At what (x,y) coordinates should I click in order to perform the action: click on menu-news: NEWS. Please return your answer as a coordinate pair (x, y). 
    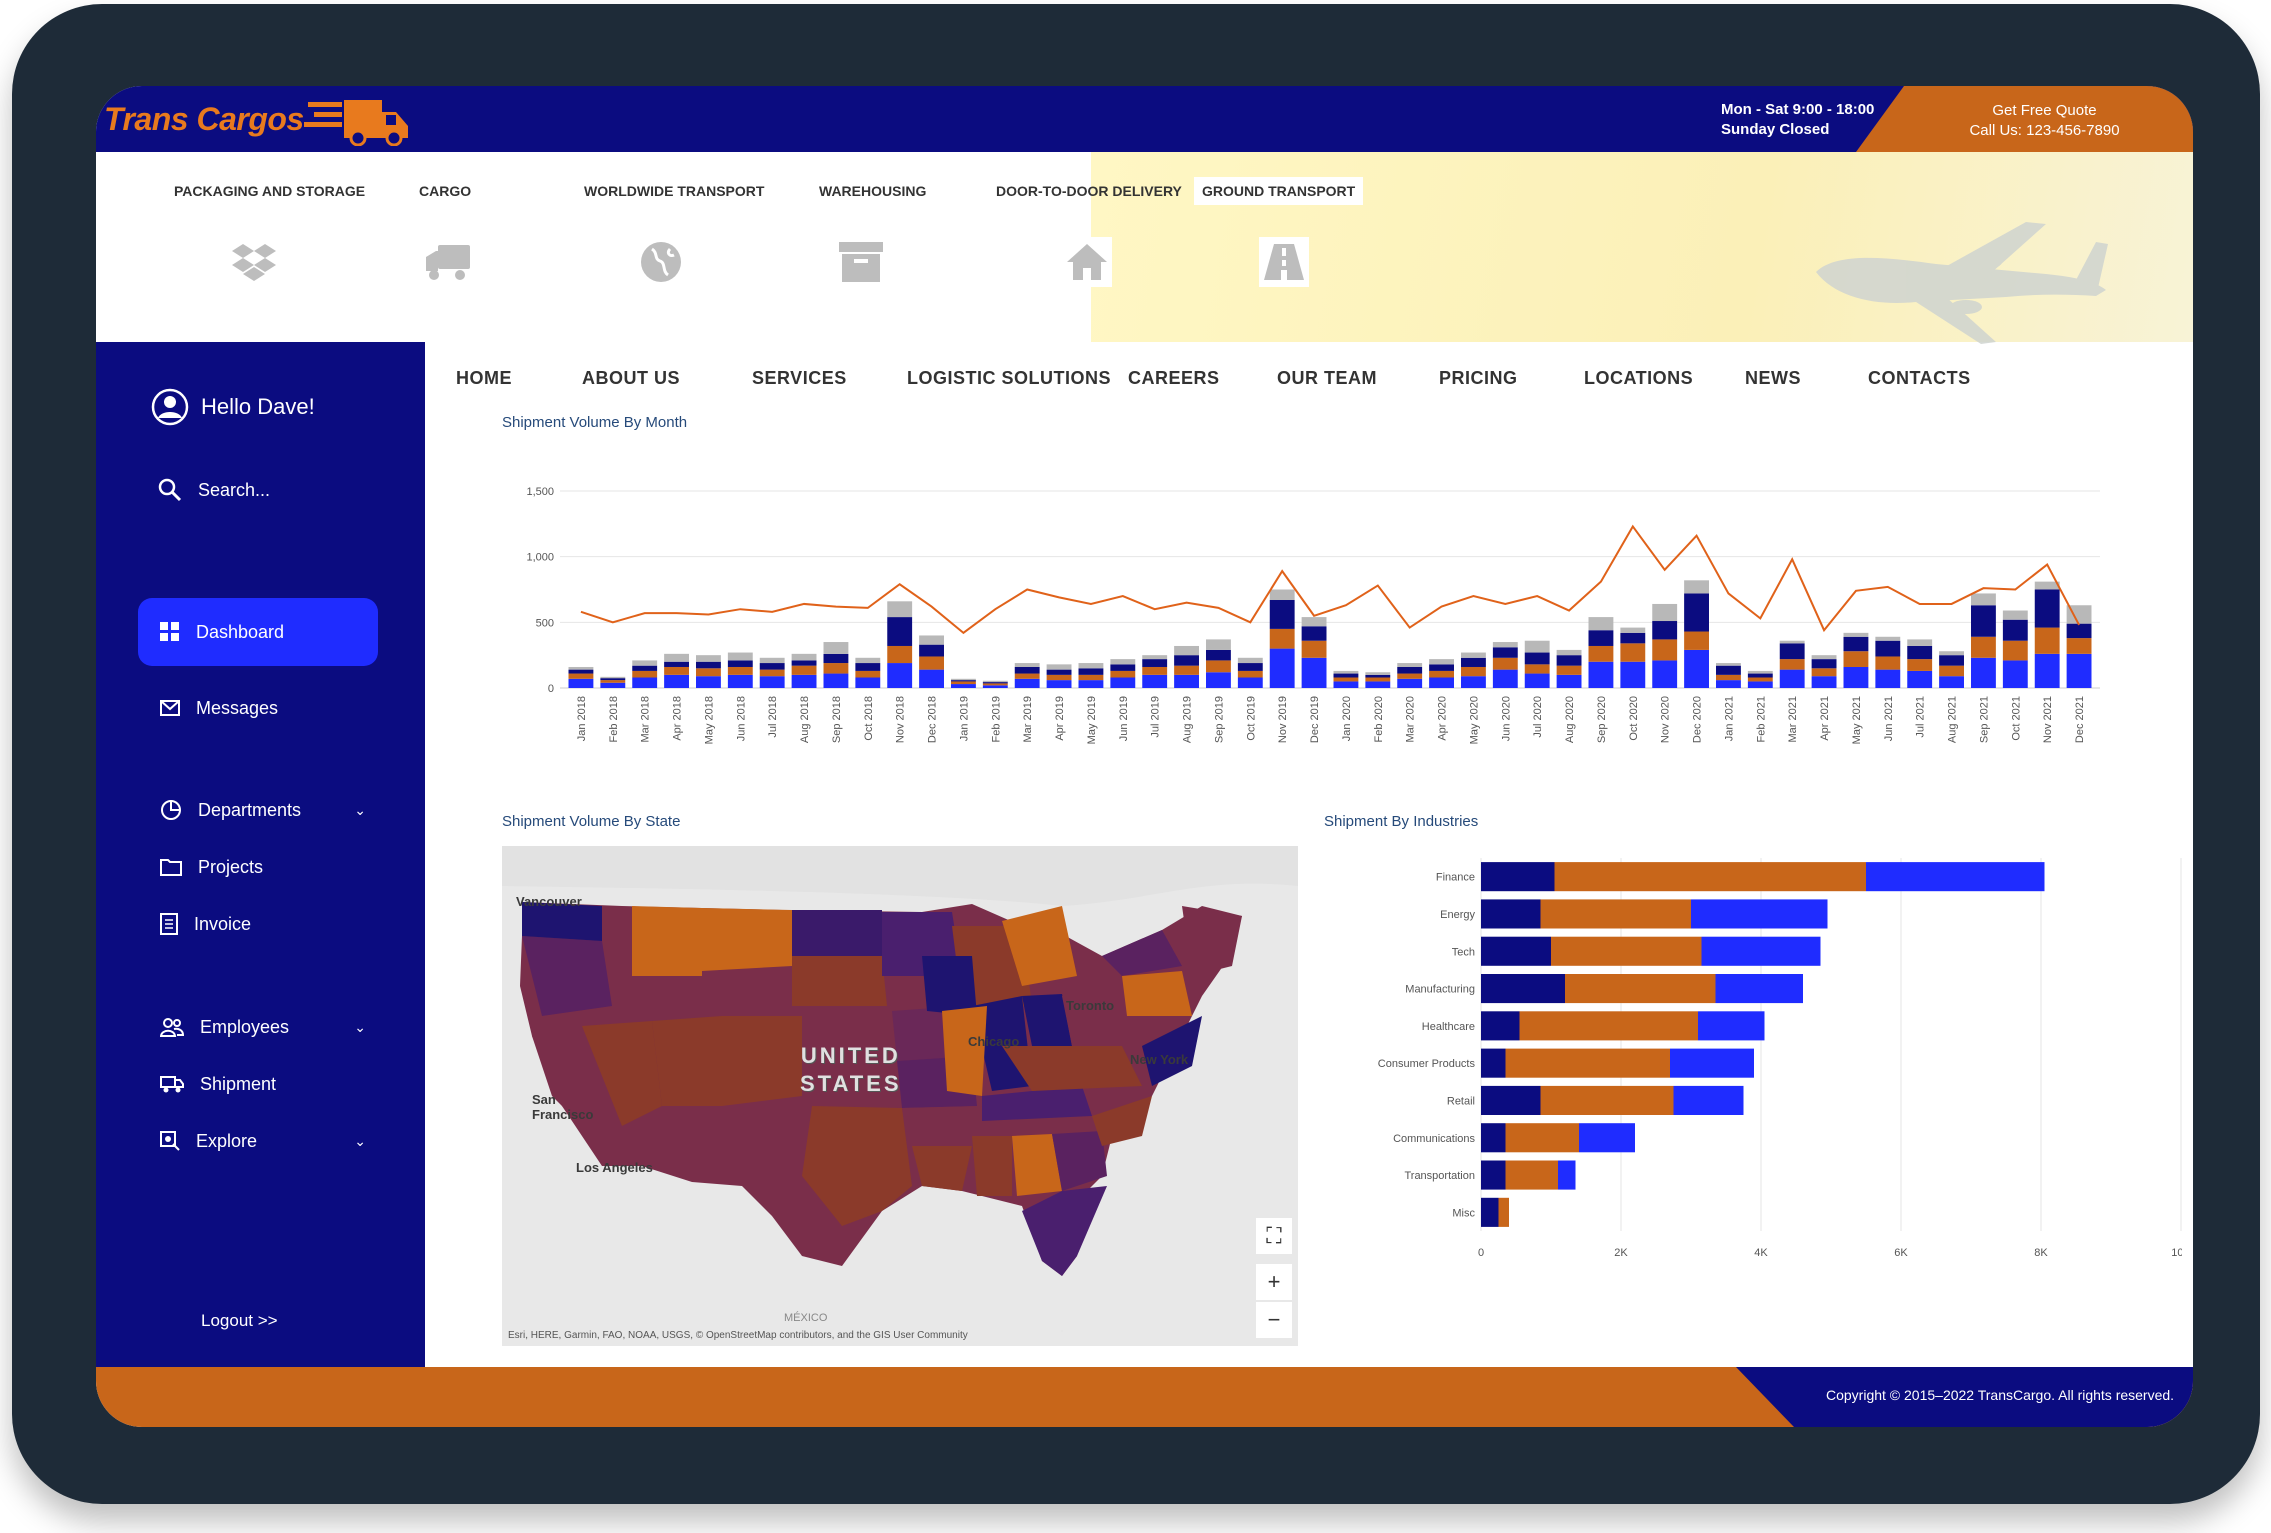
    Looking at the image, I should click on (1773, 378).